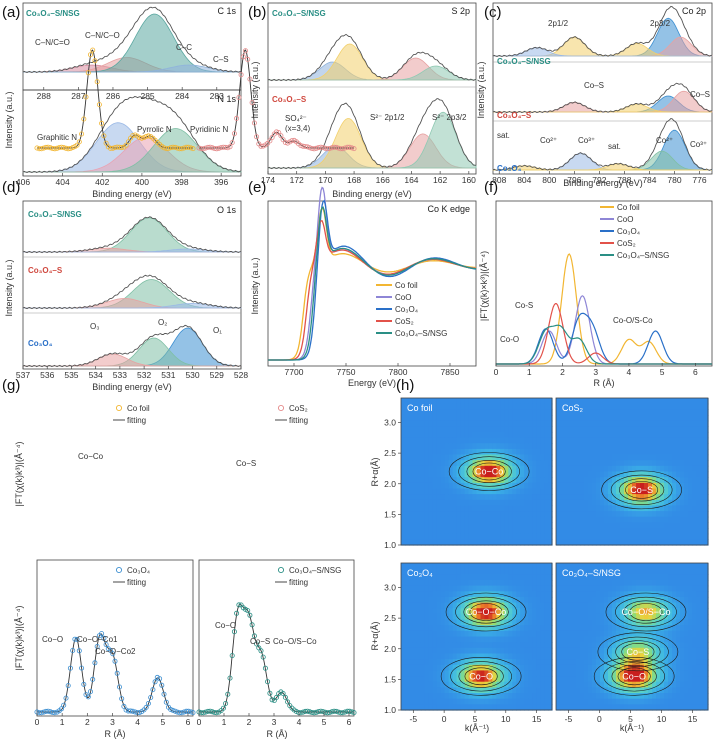 This screenshot has width=714, height=743. I want to click on graphitic-label: Graphitic N, so click(57, 137).